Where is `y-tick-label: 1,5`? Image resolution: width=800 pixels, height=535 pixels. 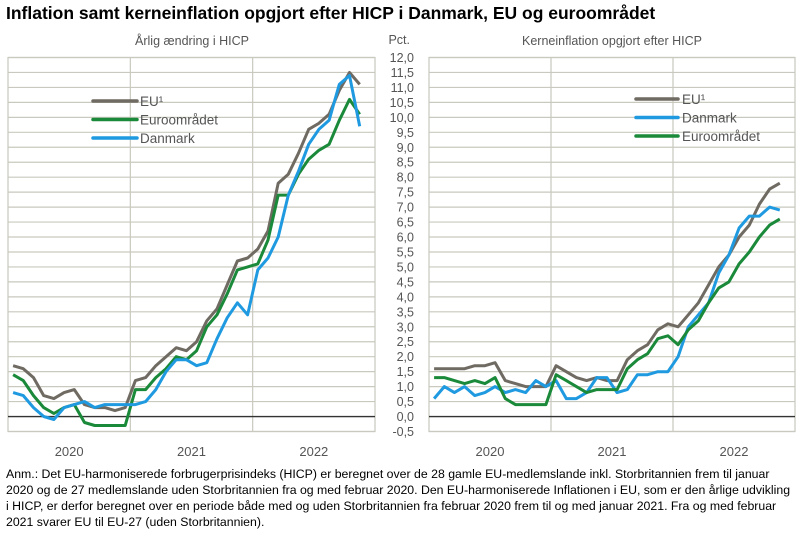 y-tick-label: 1,5 is located at coordinates (405, 372).